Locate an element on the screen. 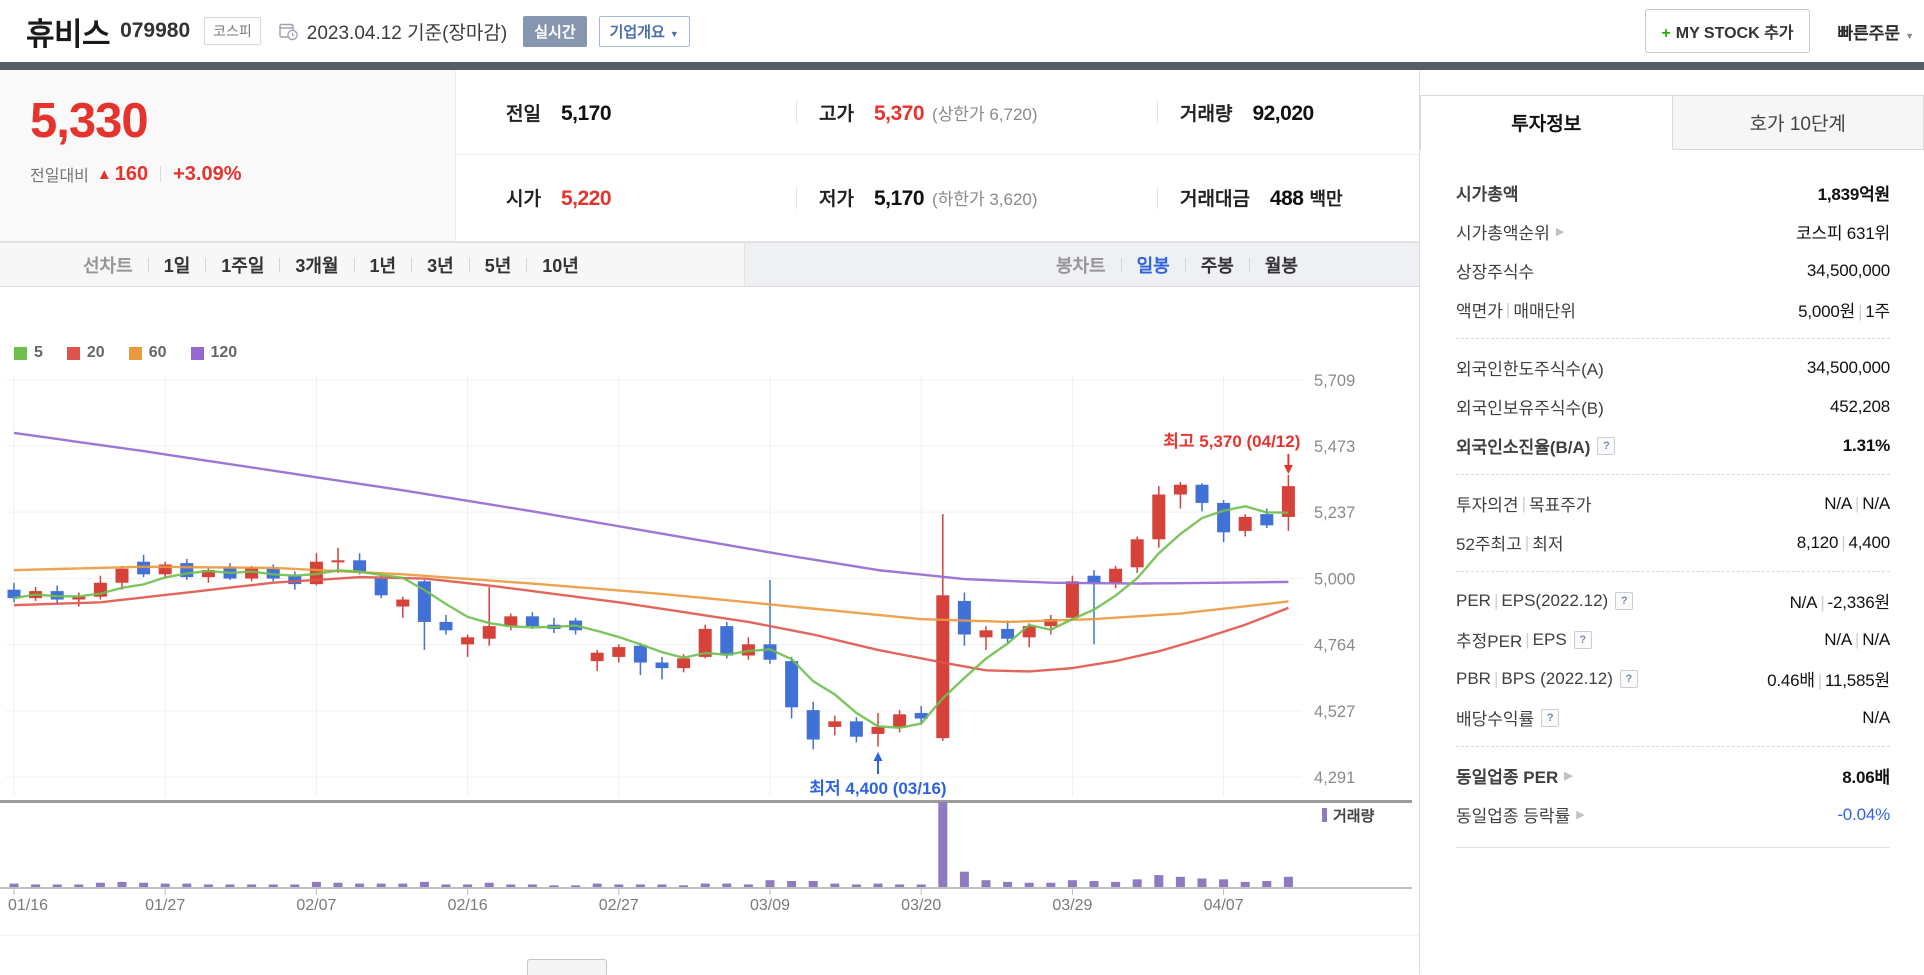 This screenshot has width=1924, height=975. info-row: 시가총액순위▶코스피 631위 is located at coordinates (1673, 231).